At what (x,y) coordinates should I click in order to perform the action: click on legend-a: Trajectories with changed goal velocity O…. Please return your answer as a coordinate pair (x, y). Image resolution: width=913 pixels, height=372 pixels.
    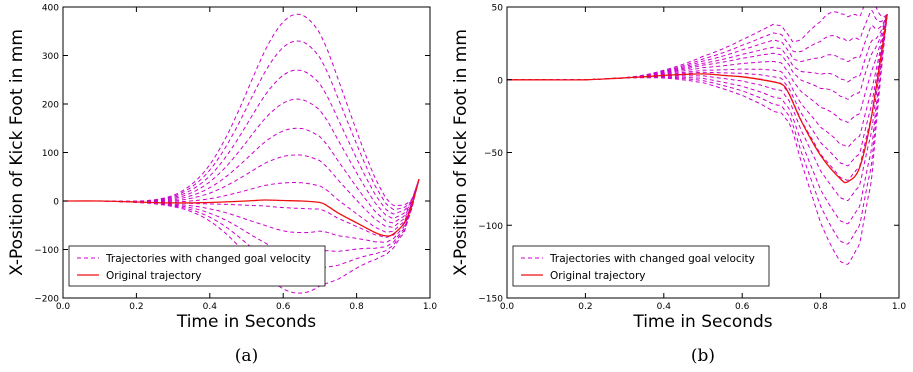
    Looking at the image, I should click on (197, 266).